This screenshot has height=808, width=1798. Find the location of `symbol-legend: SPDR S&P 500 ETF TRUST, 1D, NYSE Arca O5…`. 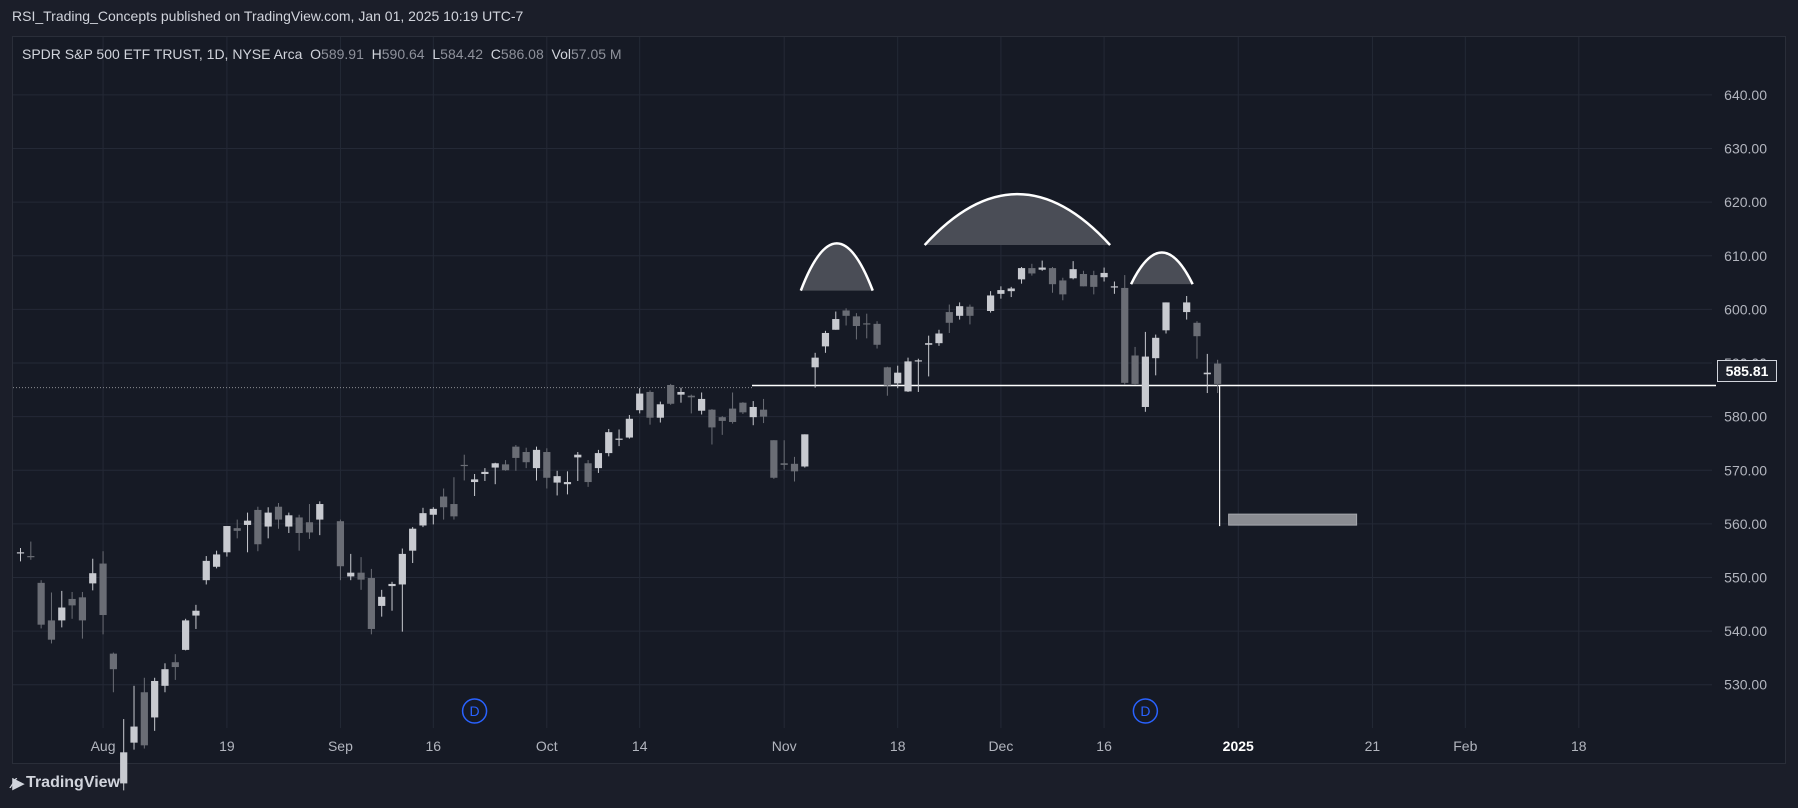

symbol-legend: SPDR S&P 500 ETF TRUST, 1D, NYSE Arca O5… is located at coordinates (322, 54).